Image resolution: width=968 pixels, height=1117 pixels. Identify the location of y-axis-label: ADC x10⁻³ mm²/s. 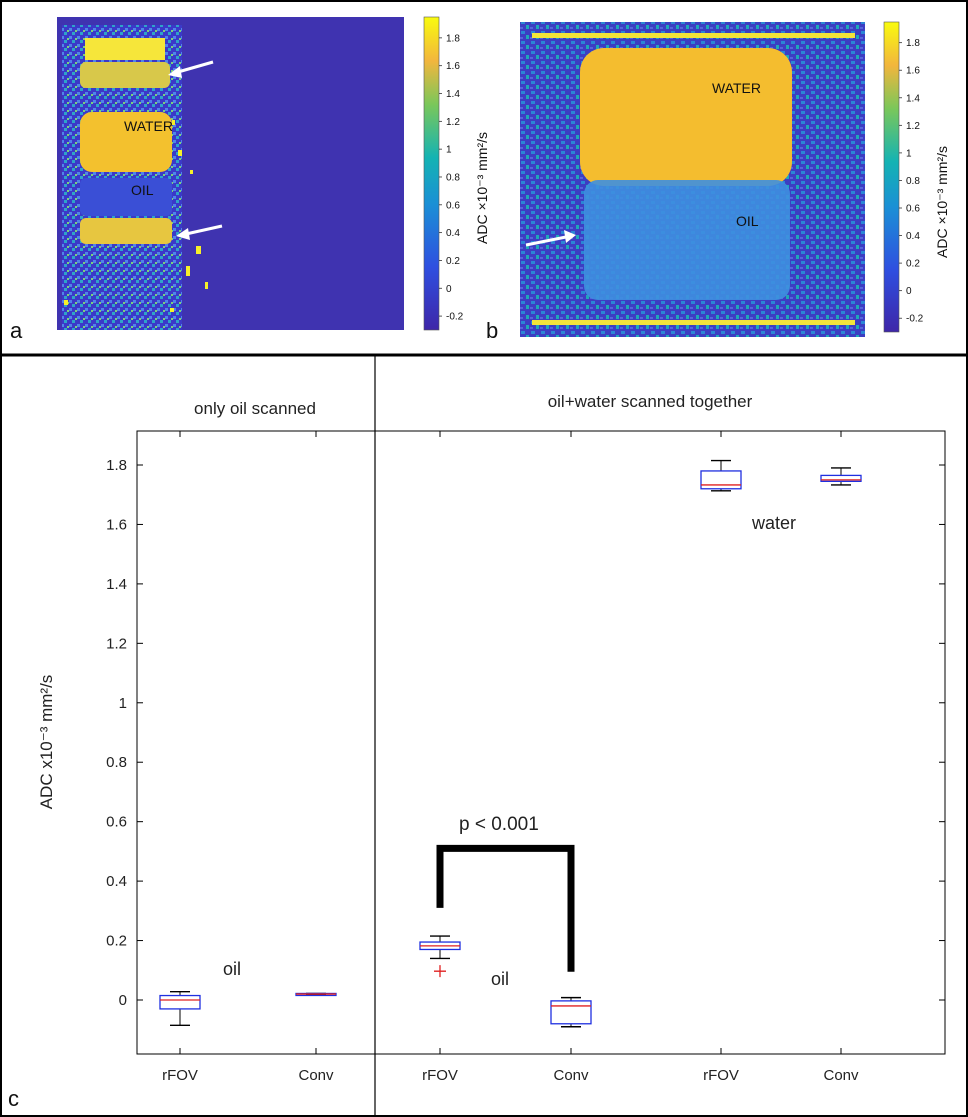
(46, 742).